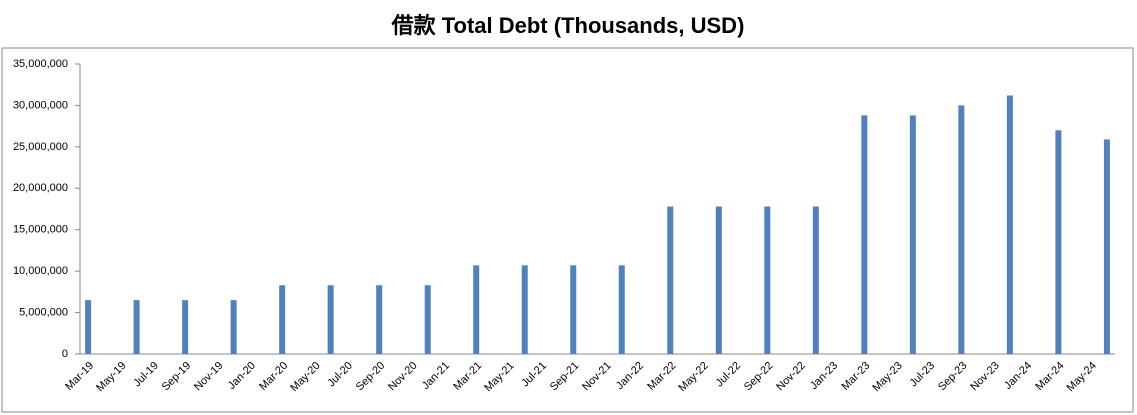 The image size is (1137, 415). I want to click on x-tick-label: May-21, so click(499, 377).